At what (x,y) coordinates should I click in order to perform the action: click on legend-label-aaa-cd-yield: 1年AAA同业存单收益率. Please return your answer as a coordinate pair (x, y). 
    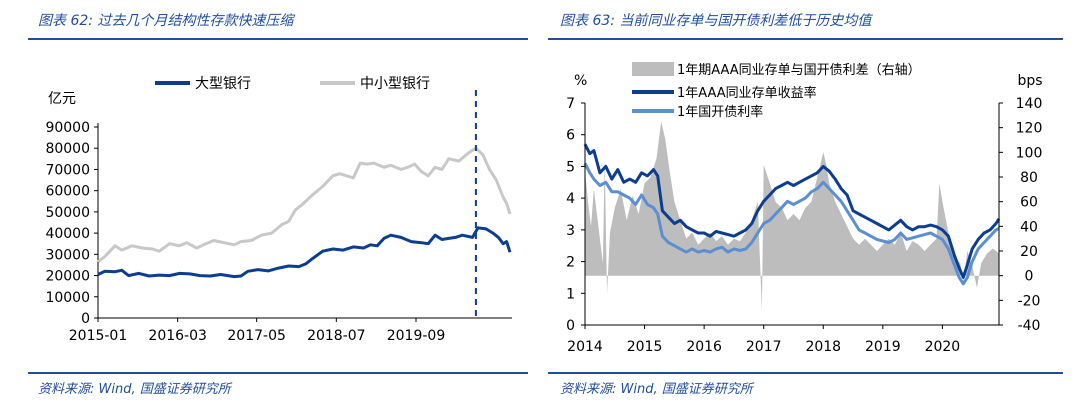
    Looking at the image, I should click on (747, 93).